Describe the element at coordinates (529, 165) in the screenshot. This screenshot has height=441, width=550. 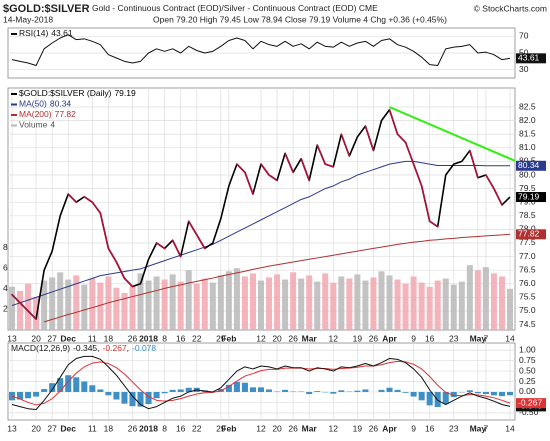
I see `last-value-label: 80.34` at that location.